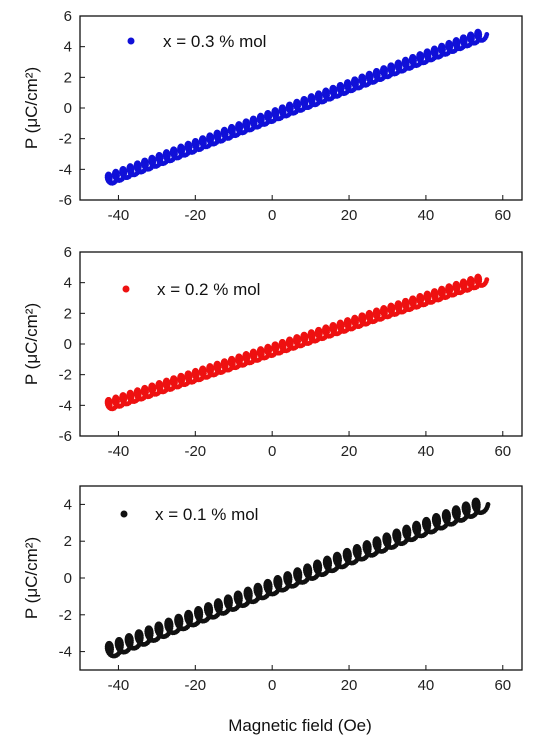 This screenshot has width=550, height=750. What do you see at coordinates (208, 289) in the screenshot?
I see `legend-label: x = 0.2 % mol` at bounding box center [208, 289].